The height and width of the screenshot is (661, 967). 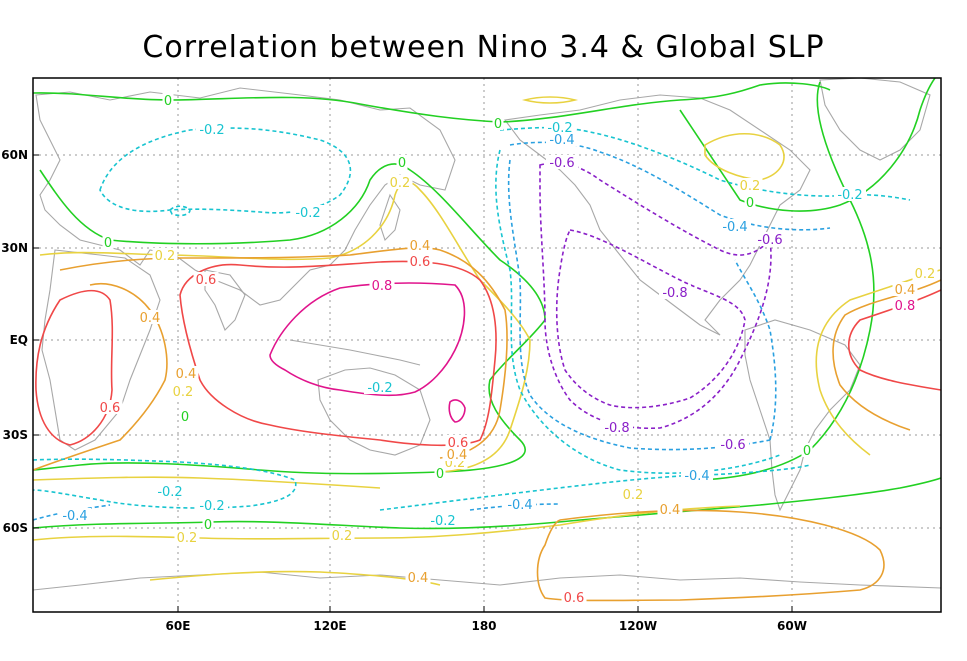 I want to click on contour-m0.2-south-indian, so click(x=165, y=483).